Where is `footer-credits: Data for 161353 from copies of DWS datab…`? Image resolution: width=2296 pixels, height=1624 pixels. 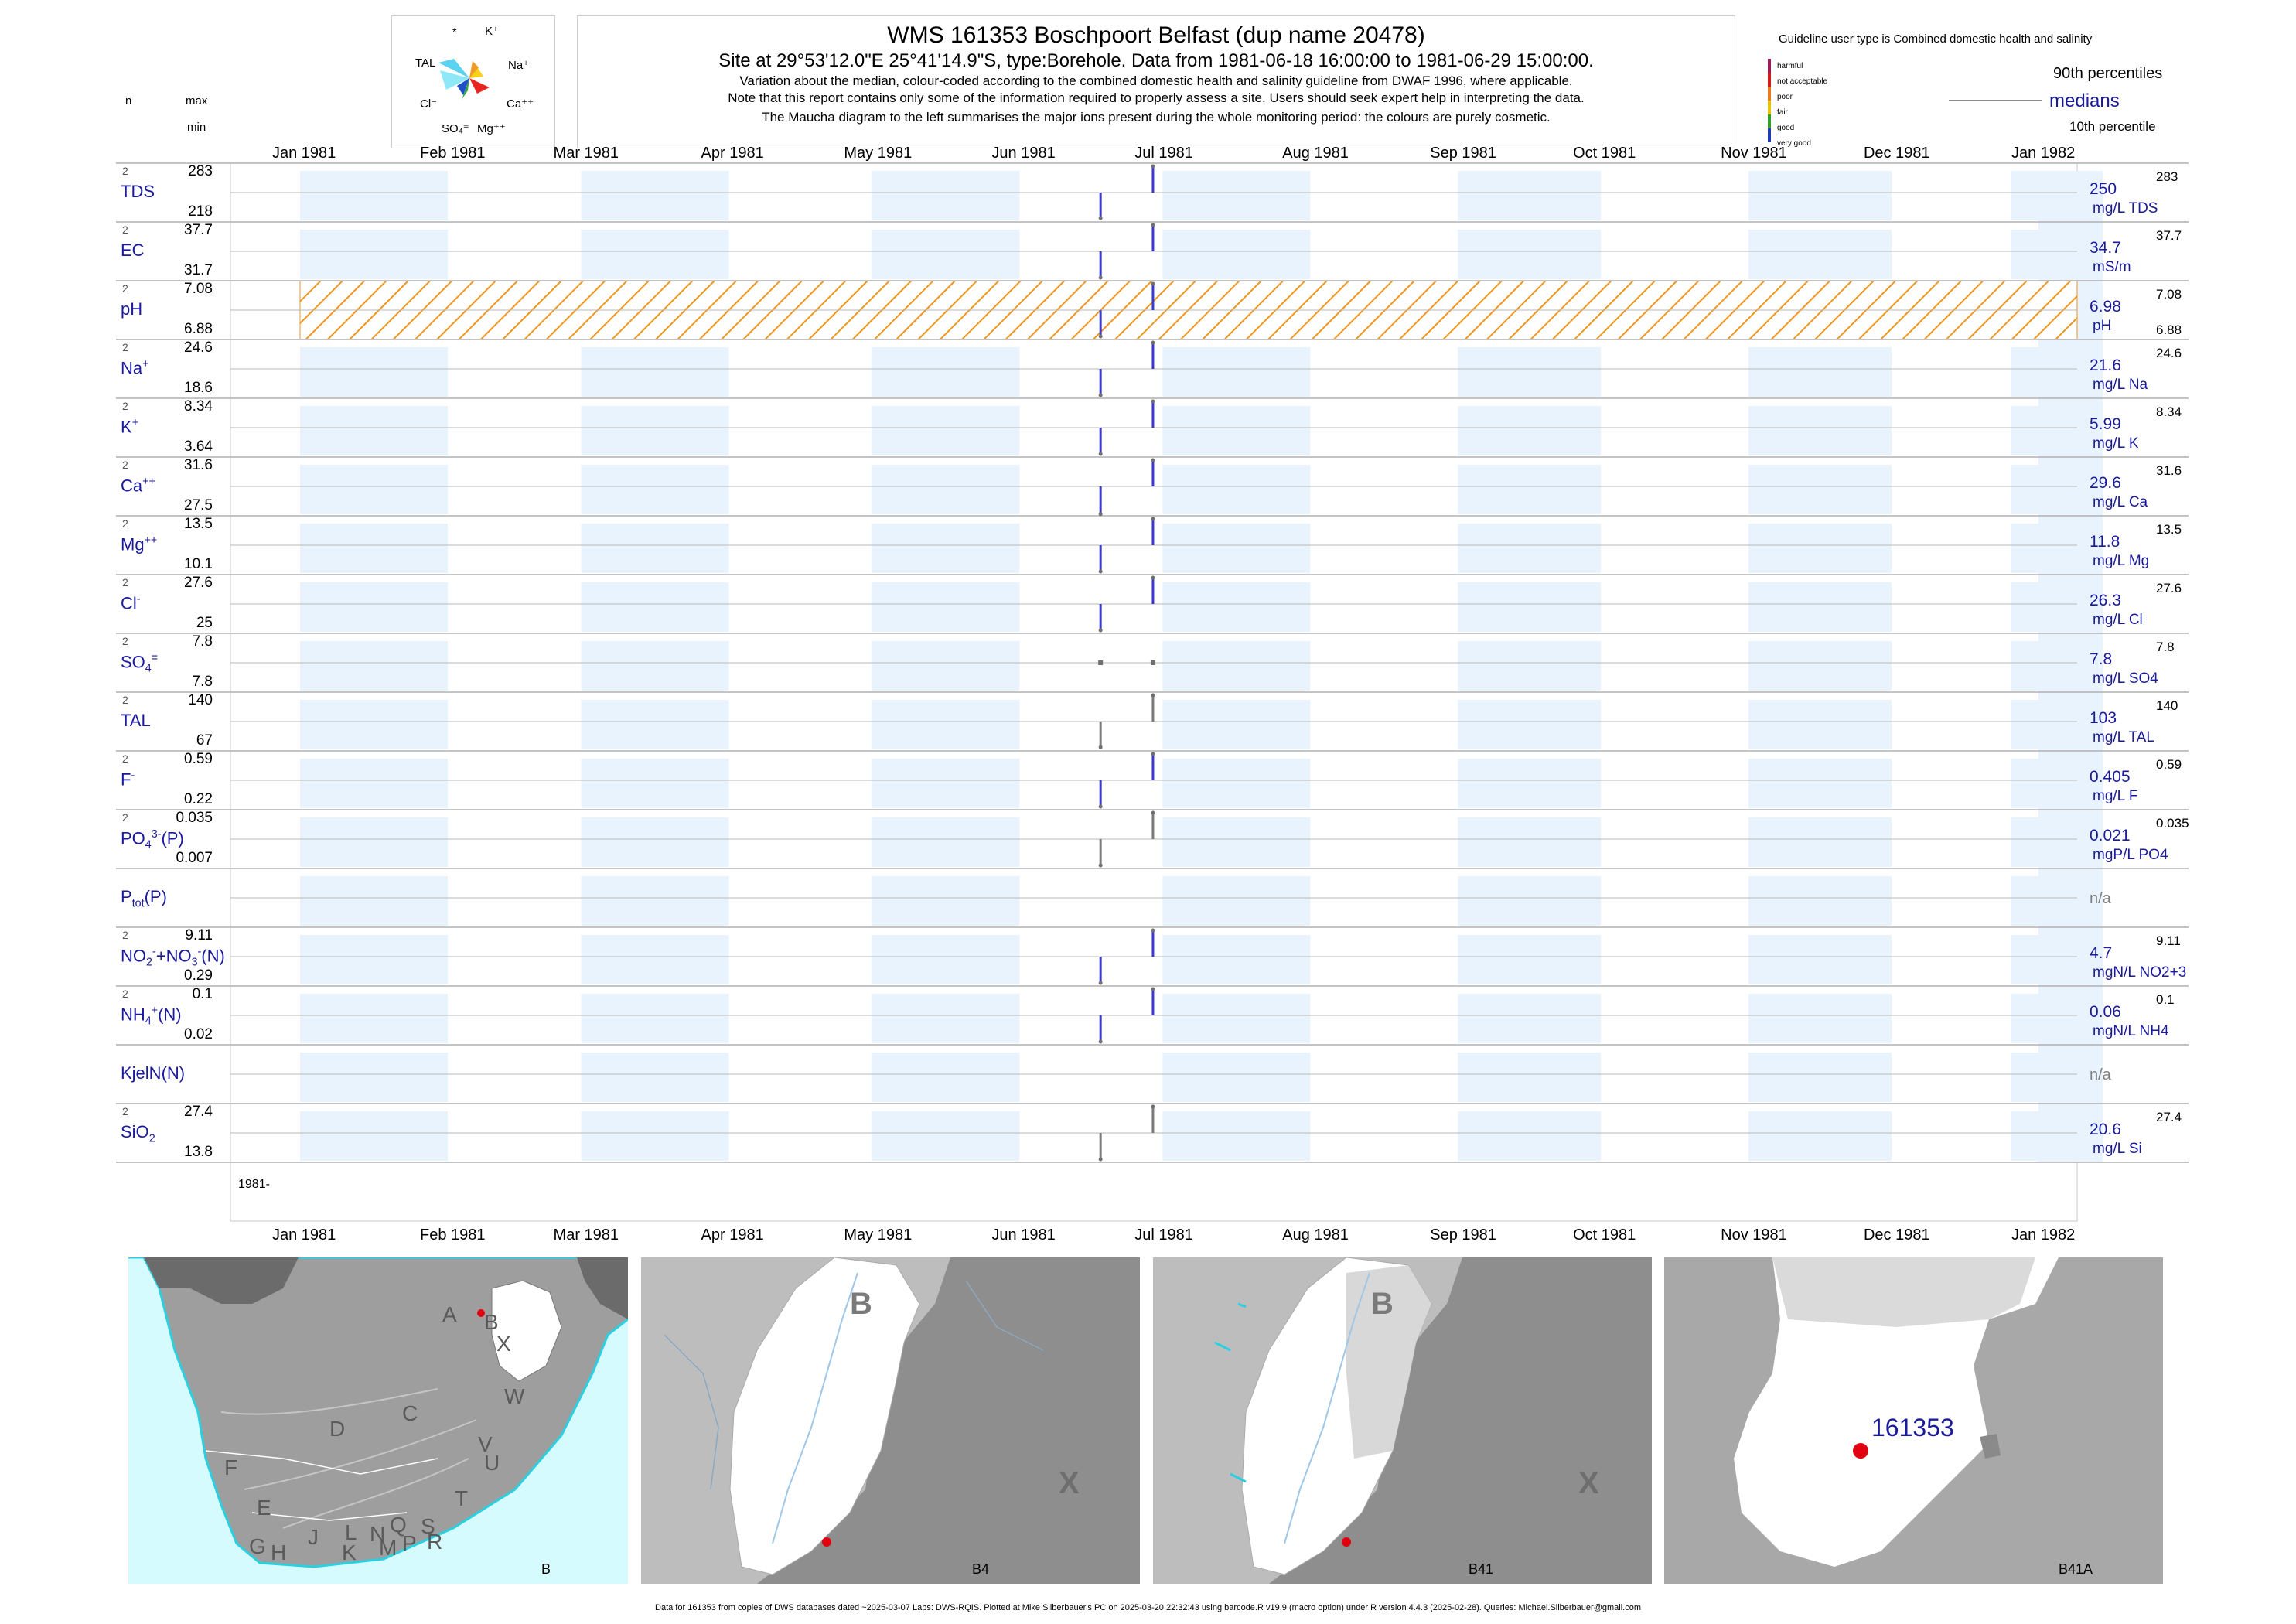
footer-credits: Data for 161353 from copies of DWS datab… is located at coordinates (1148, 1607).